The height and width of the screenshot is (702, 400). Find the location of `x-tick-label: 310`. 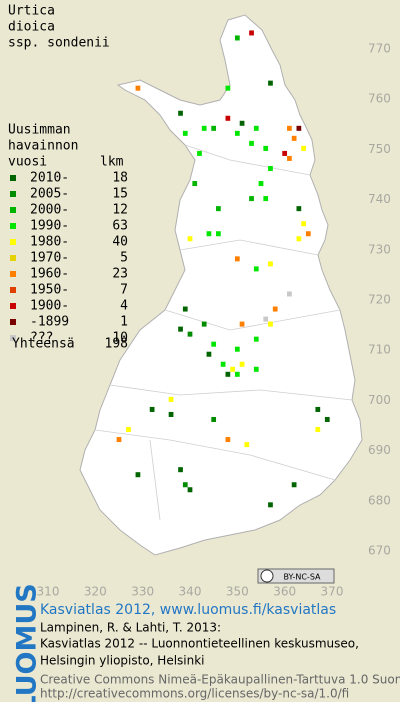

x-tick-label: 310 is located at coordinates (48, 592).